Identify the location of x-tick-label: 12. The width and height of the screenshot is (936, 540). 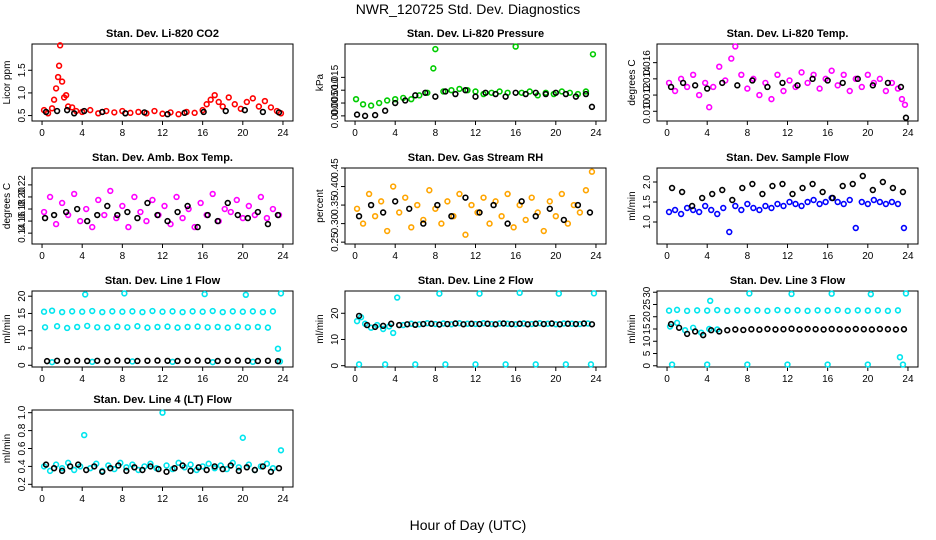
(163, 256).